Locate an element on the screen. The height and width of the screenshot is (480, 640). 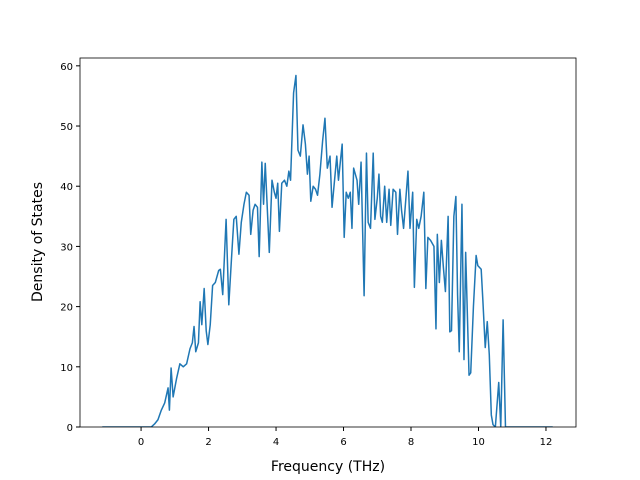
y-tick-label: 40 is located at coordinates (66, 187).